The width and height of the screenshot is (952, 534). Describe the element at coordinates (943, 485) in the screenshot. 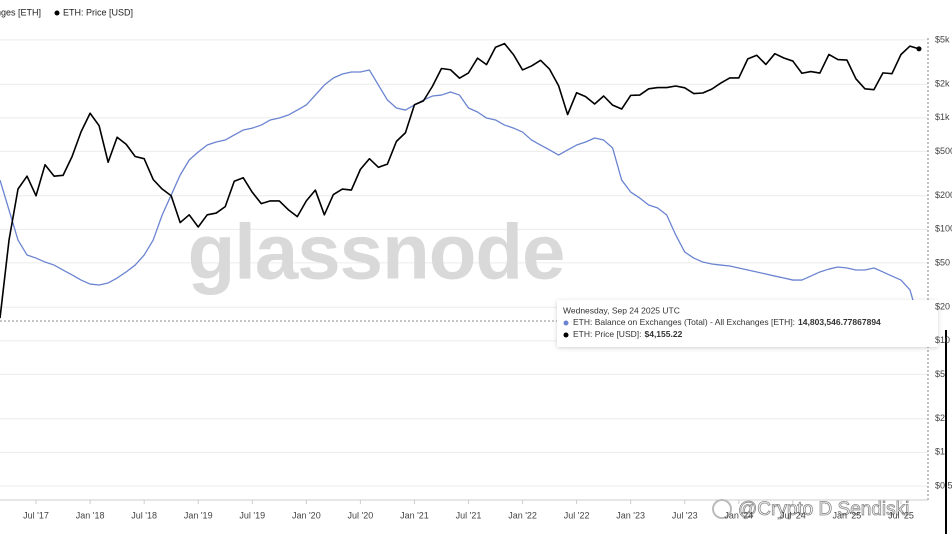

I see `y-tick-label: $0.5` at that location.